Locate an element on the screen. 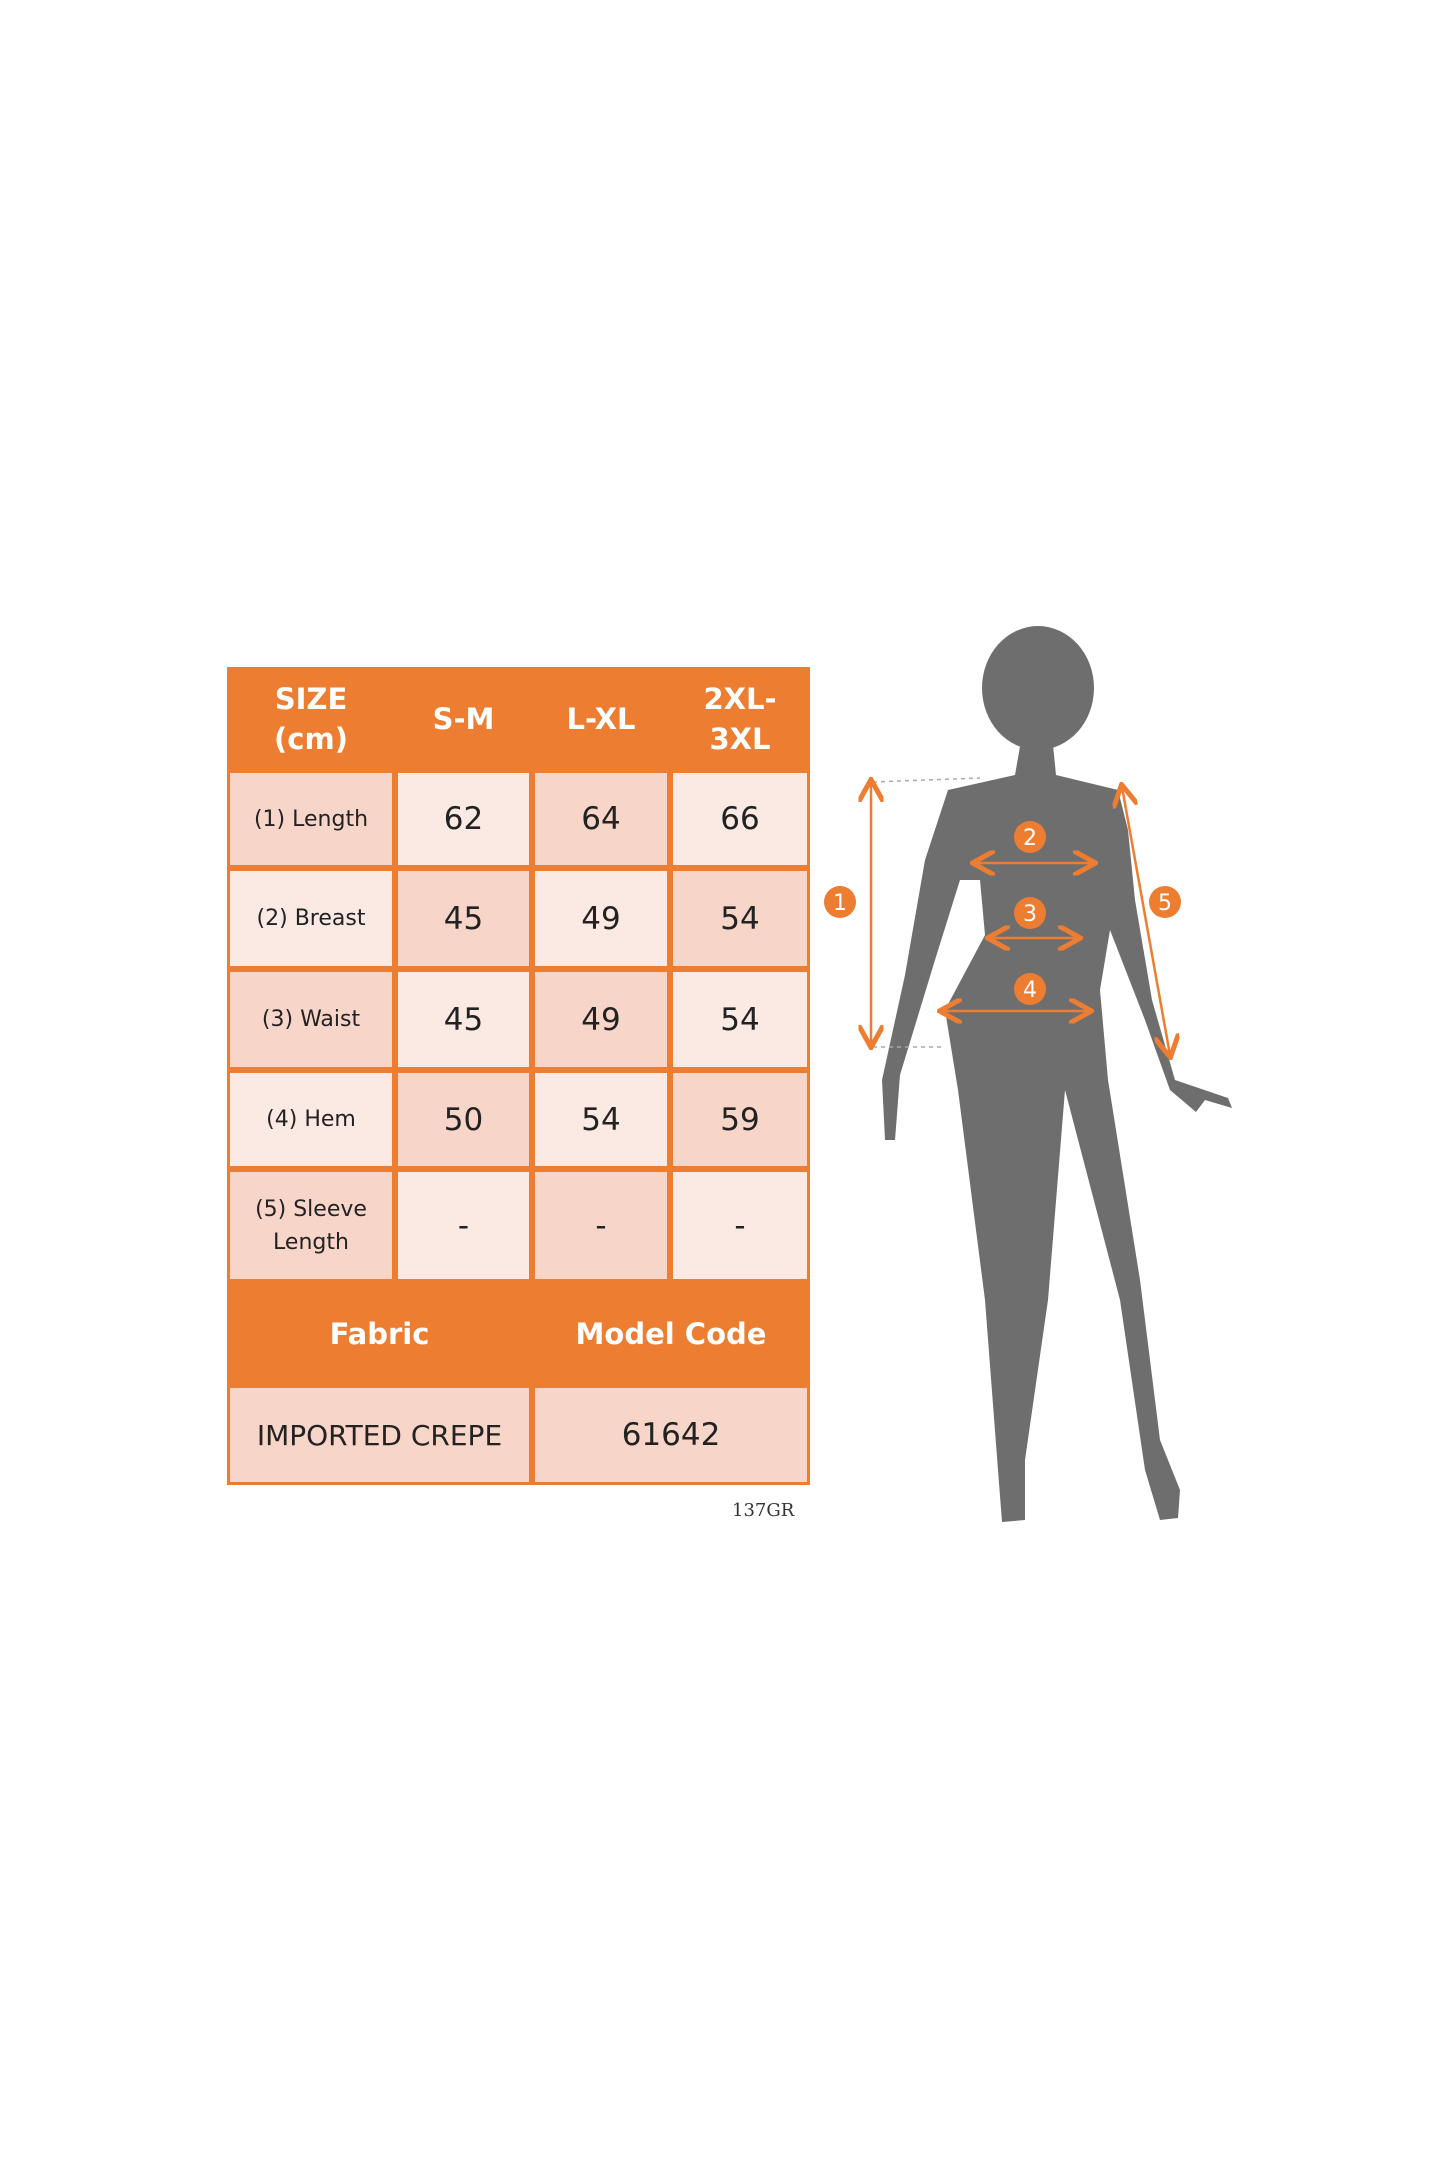  size-value-text: 64 is located at coordinates (601, 819).